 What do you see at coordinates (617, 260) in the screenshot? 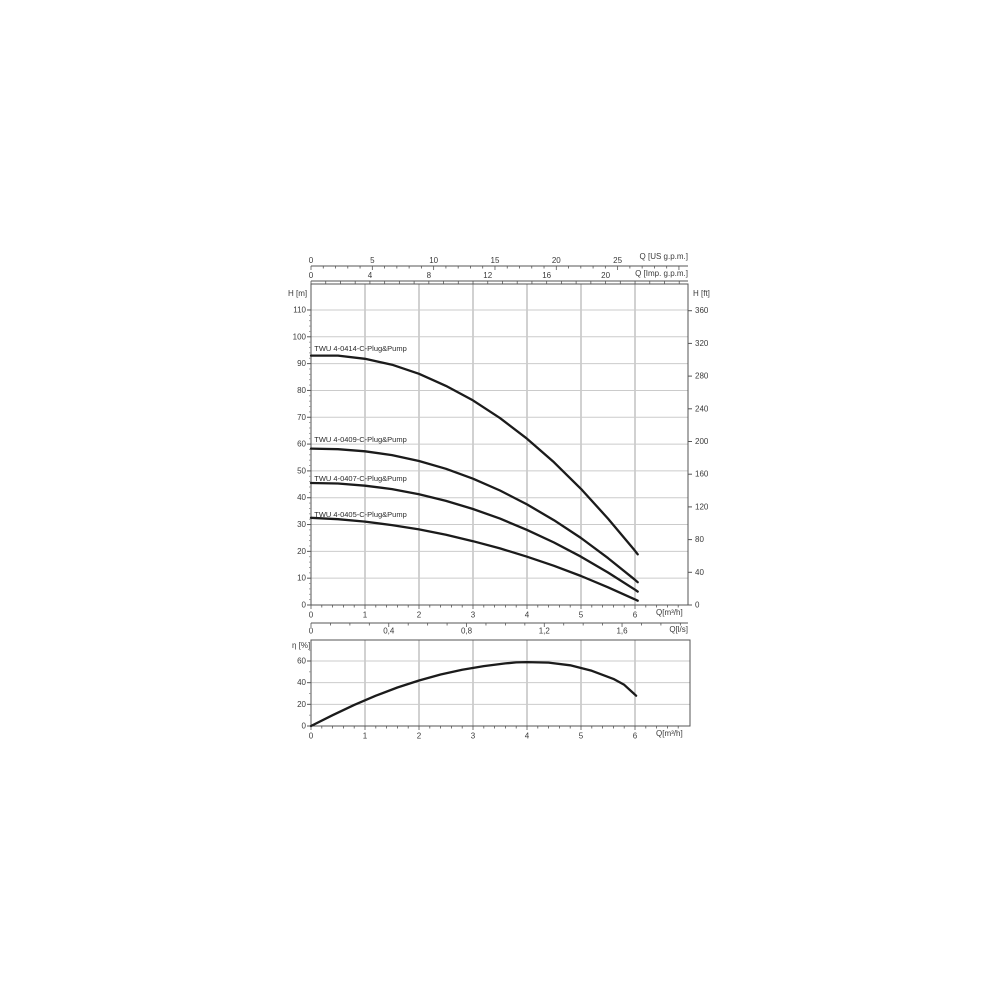
I see `us-gpm-tick-label: 25` at bounding box center [617, 260].